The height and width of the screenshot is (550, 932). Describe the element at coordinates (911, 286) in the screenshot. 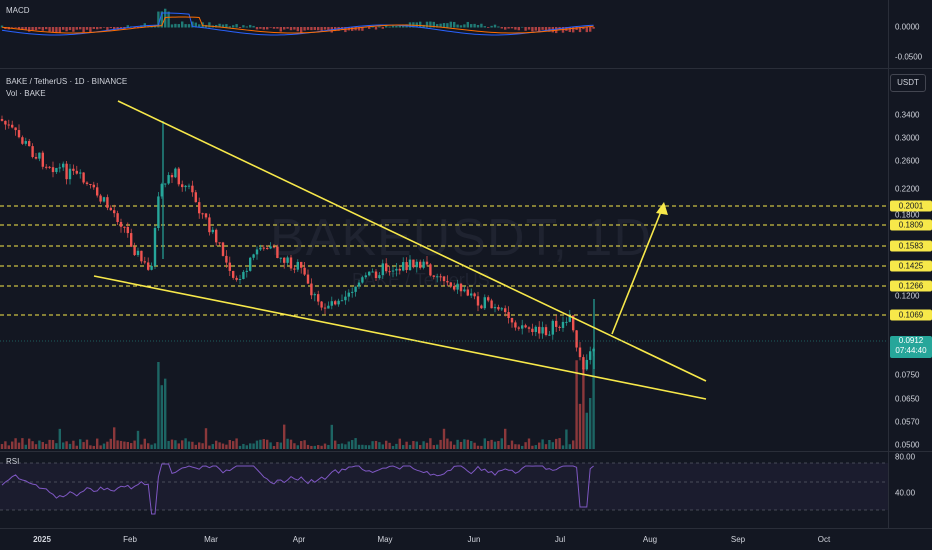

I see `level-badge: 0.1266` at that location.